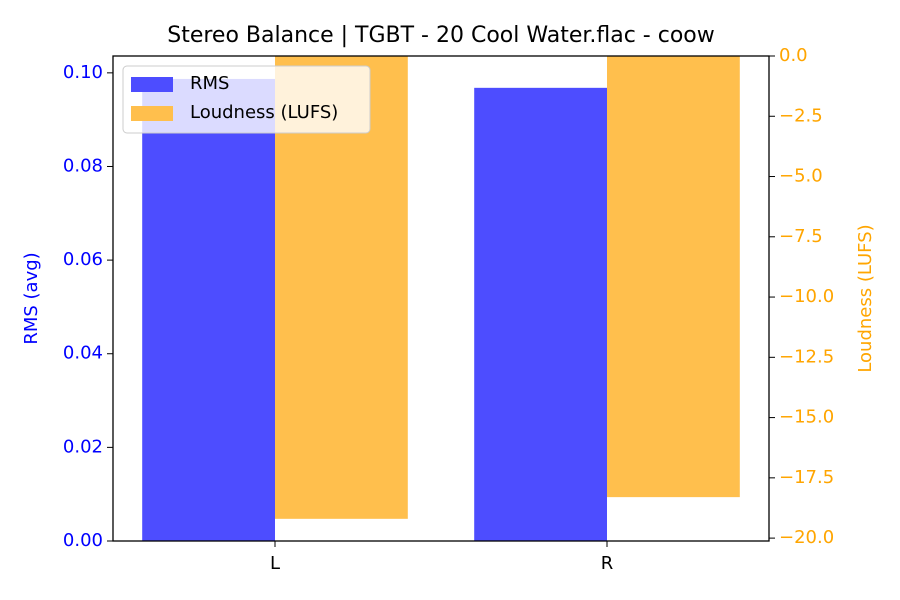 This screenshot has width=900, height=600. What do you see at coordinates (801, 236) in the screenshot?
I see `y2-tick-label: −7.5` at bounding box center [801, 236].